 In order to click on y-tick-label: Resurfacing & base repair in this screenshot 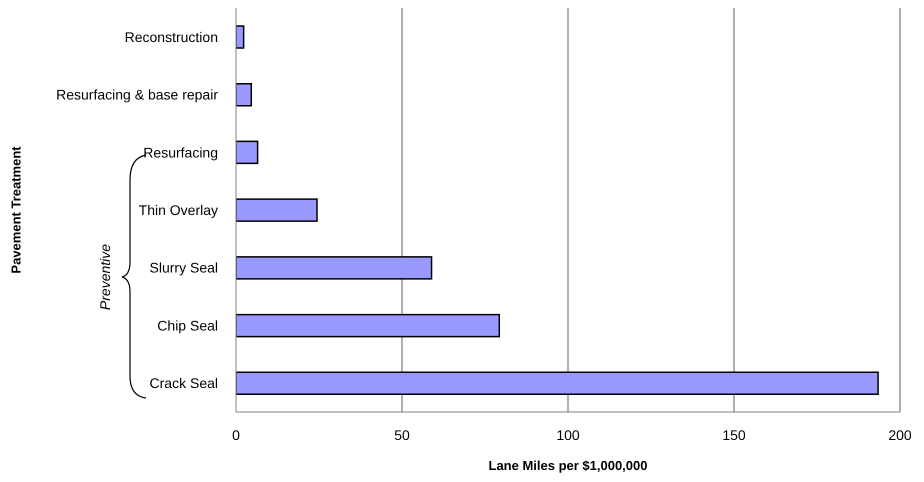, I will do `click(137, 94)`.